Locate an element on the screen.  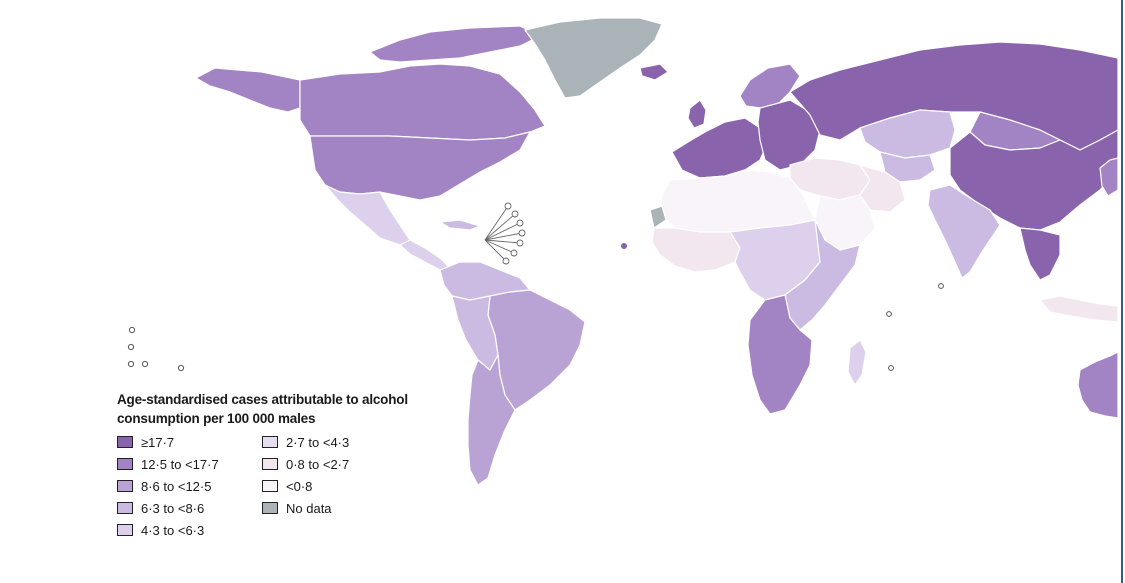
legend-label: 2·7 to <4·3 is located at coordinates (318, 442).